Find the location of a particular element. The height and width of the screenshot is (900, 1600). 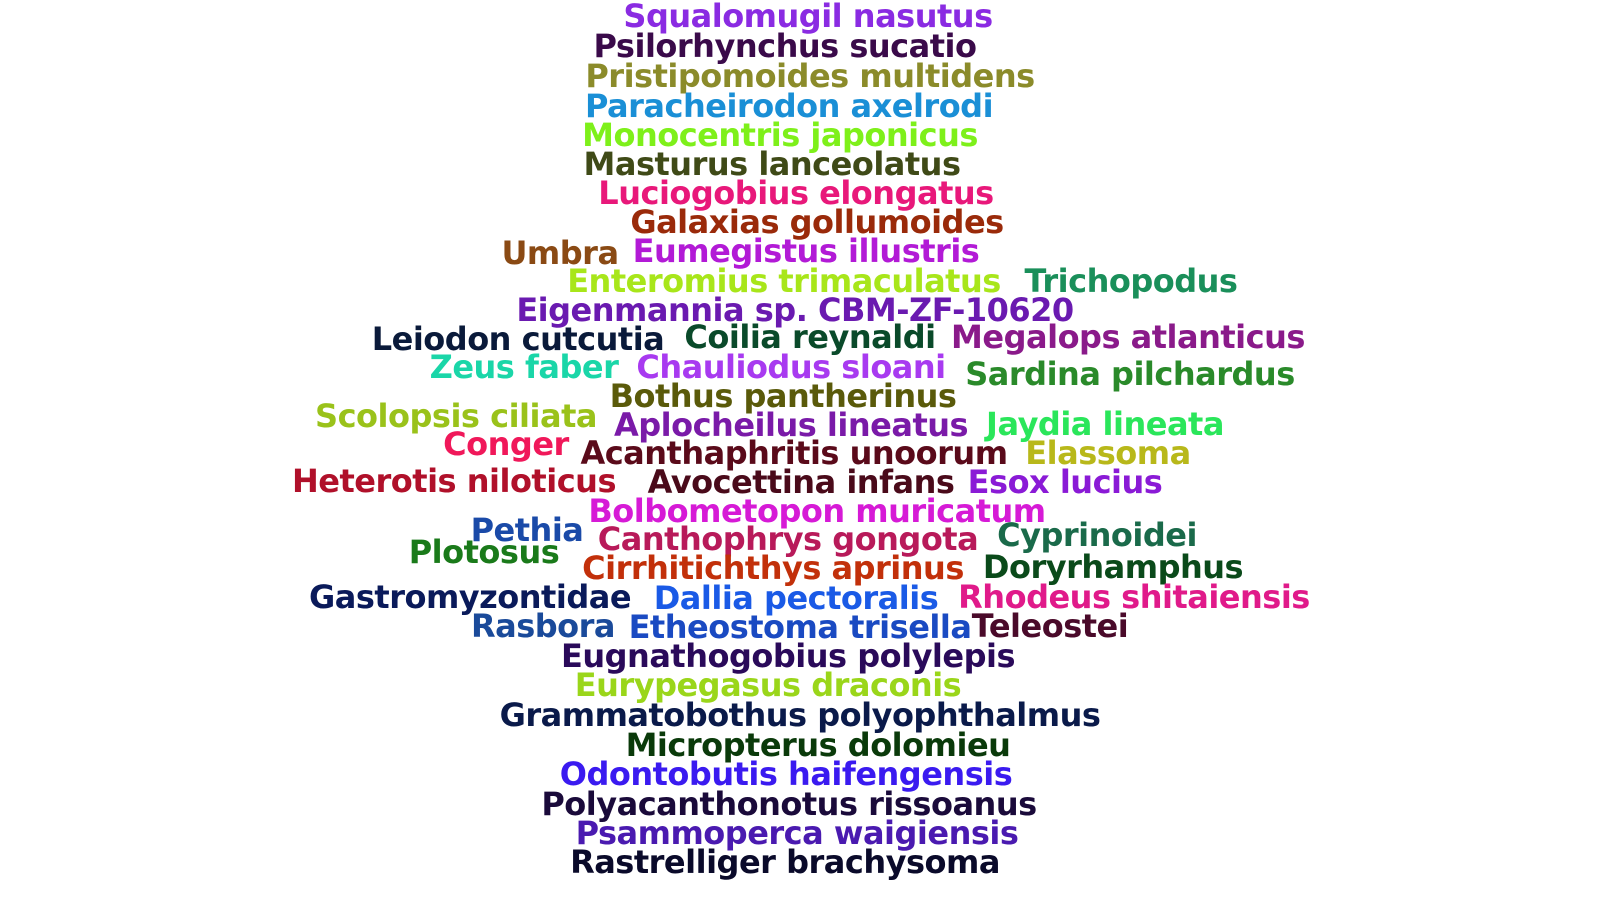

word-cloud-term: Squalomugil nasutus is located at coordinates (808, 17).